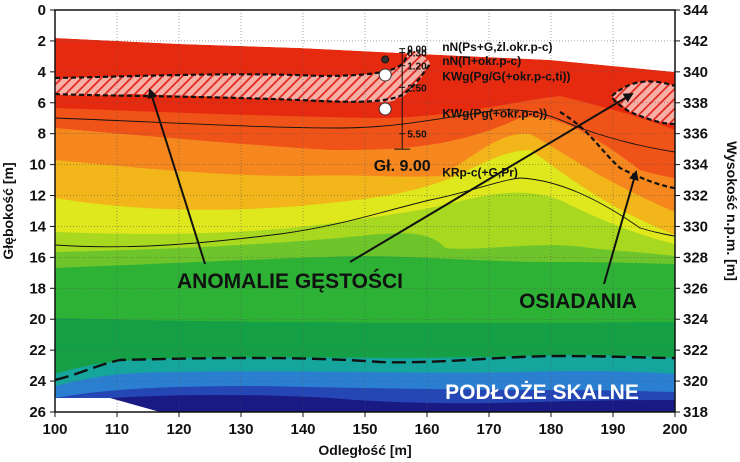  Describe the element at coordinates (37, 196) in the screenshot. I see `y-left-tick-label: 12` at that location.